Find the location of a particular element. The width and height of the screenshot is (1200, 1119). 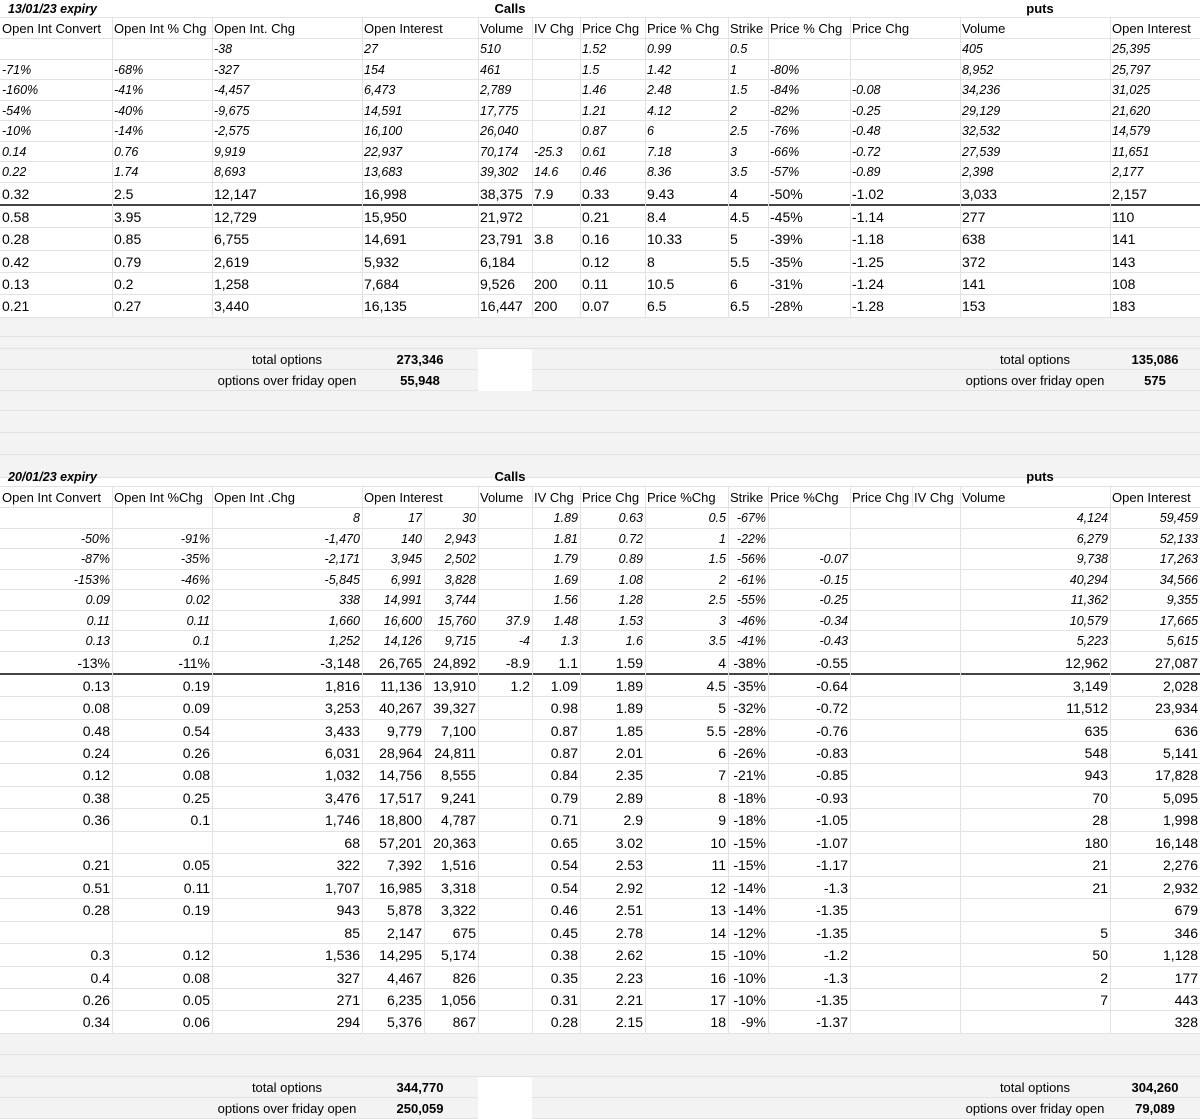

table-cell: 8,952 is located at coordinates (978, 69).